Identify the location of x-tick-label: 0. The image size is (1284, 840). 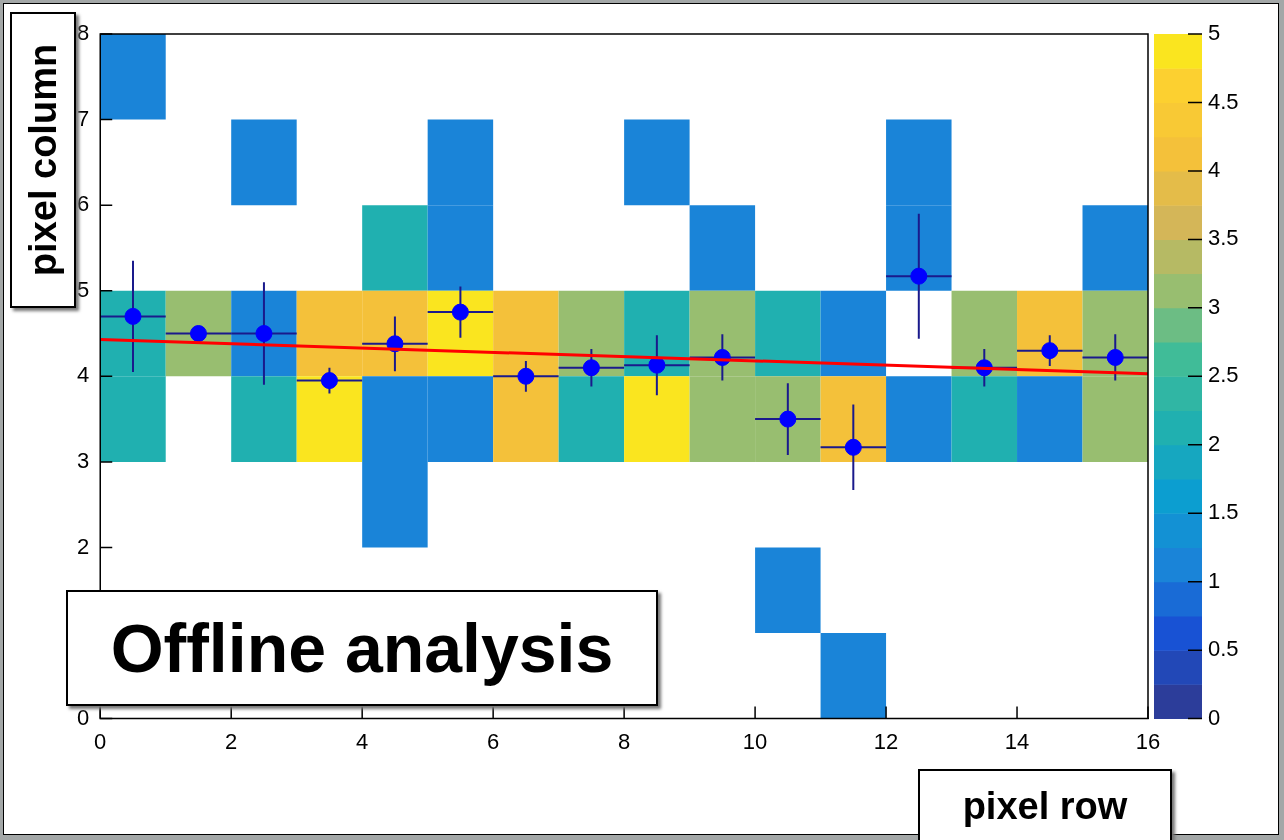
(100, 741).